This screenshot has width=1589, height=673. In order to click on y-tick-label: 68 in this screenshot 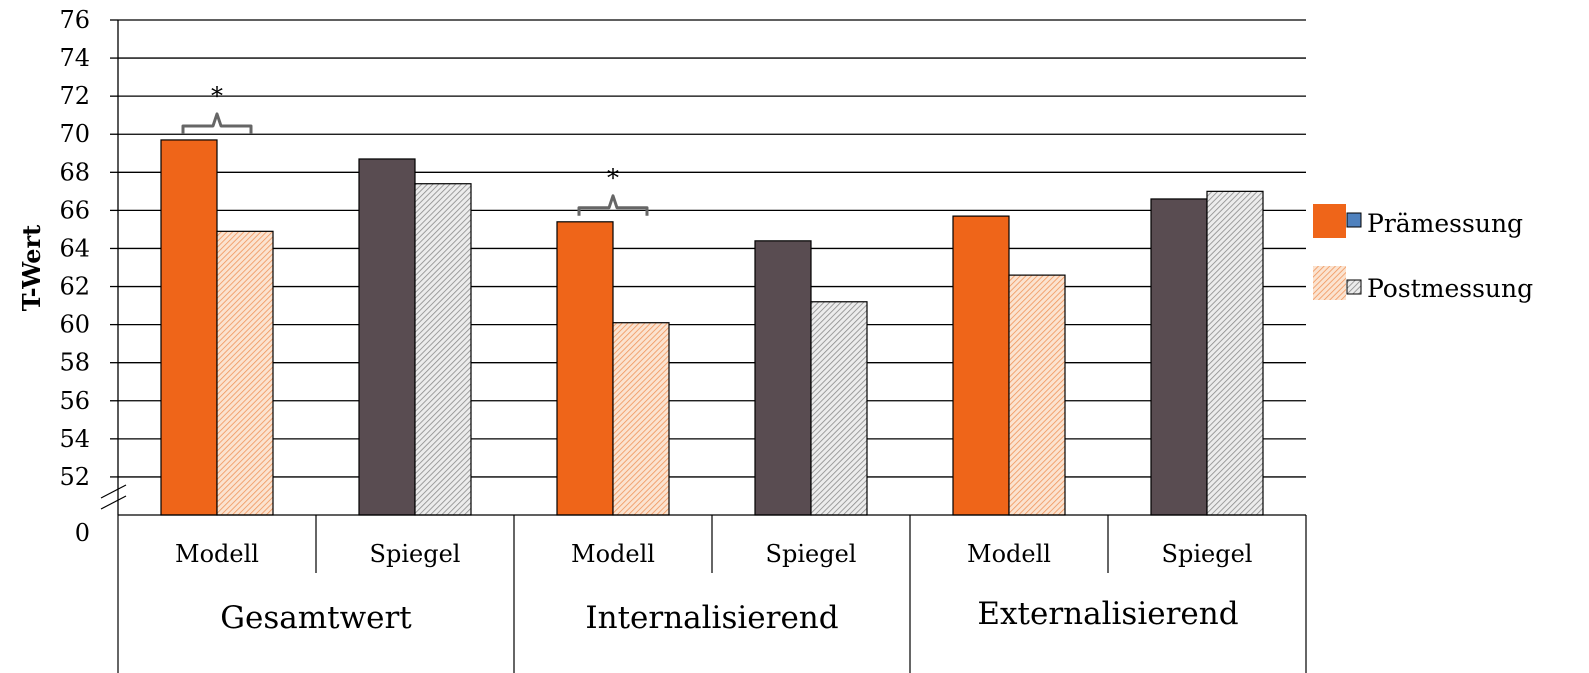, I will do `click(74, 172)`.